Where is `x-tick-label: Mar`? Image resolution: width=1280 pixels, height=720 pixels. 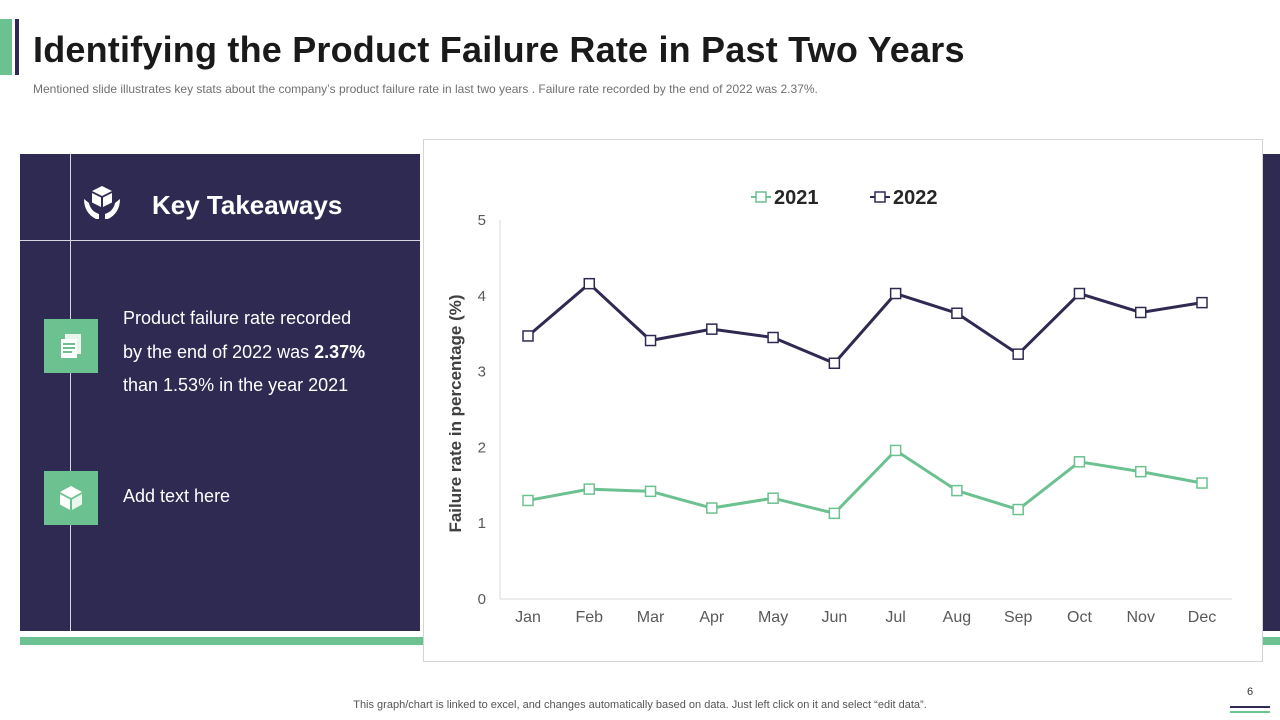 x-tick-label: Mar is located at coordinates (651, 617).